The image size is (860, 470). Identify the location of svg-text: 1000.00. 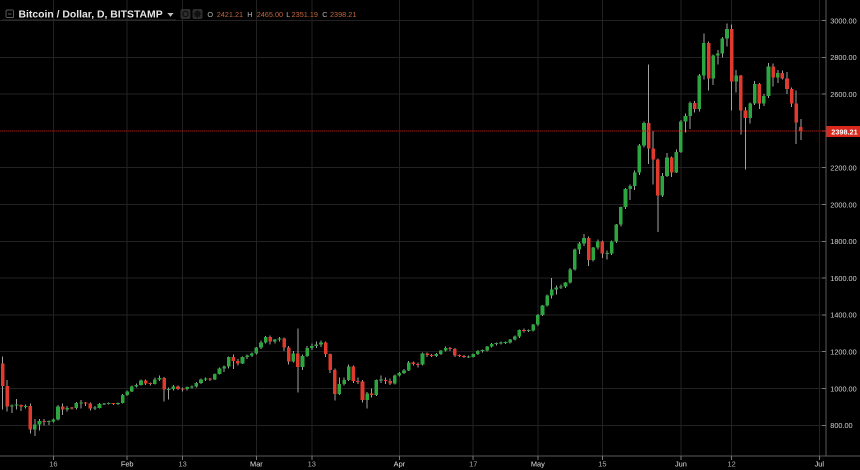
(843, 388).